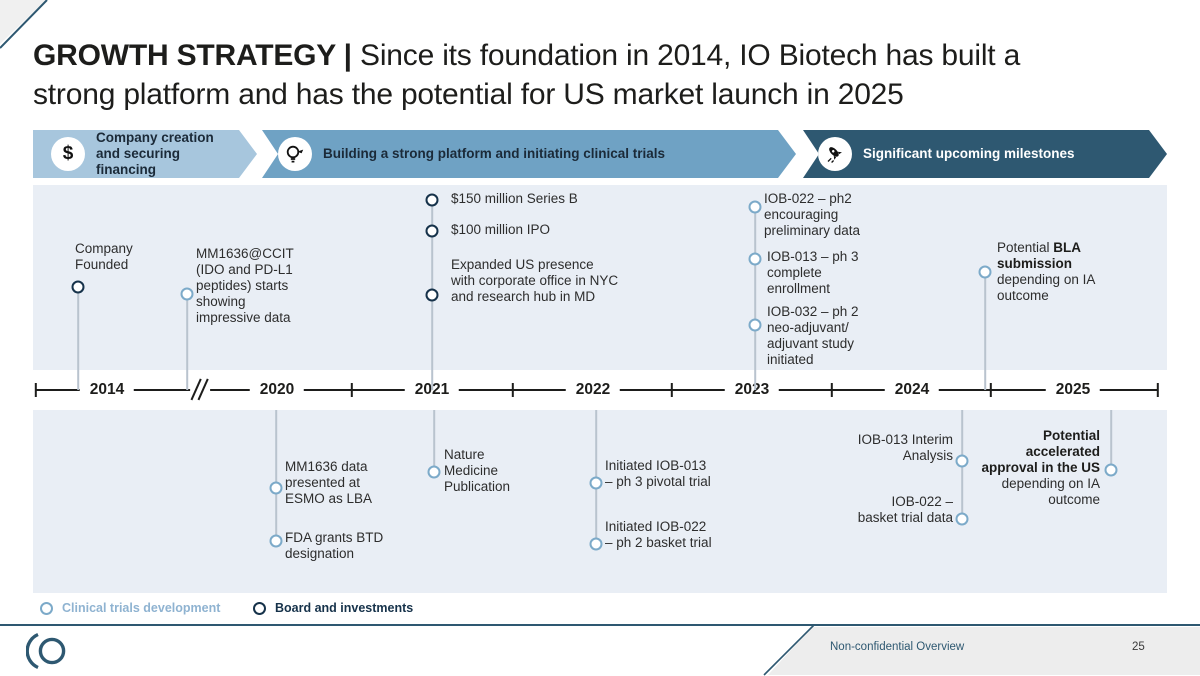 This screenshot has height=676, width=1200. Describe the element at coordinates (905, 509) in the screenshot. I see `timeline-event: IOB-022 – basket trial data` at that location.